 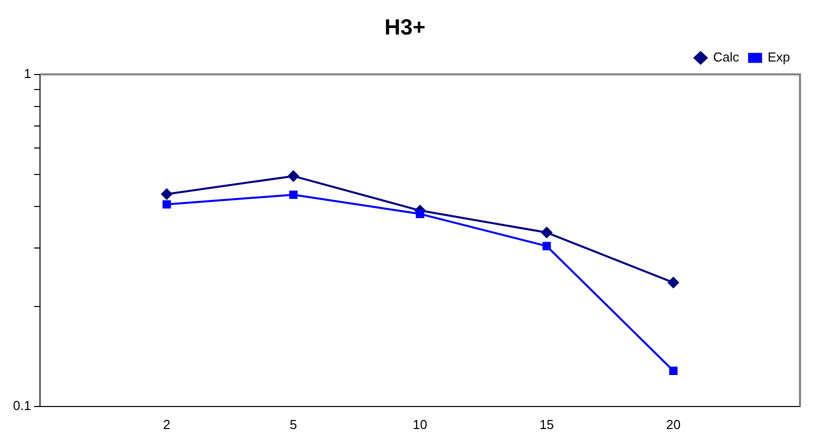 What do you see at coordinates (166, 424) in the screenshot?
I see `x-tick-label: 2` at bounding box center [166, 424].